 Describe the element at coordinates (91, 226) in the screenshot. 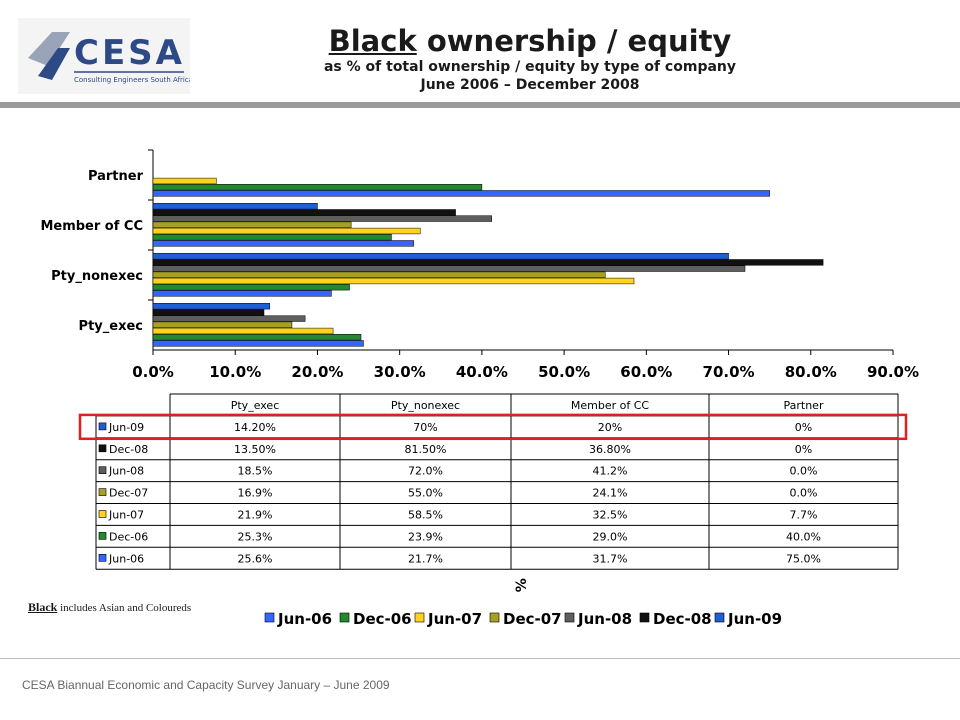

I see `y-category-label: Member of CC` at that location.